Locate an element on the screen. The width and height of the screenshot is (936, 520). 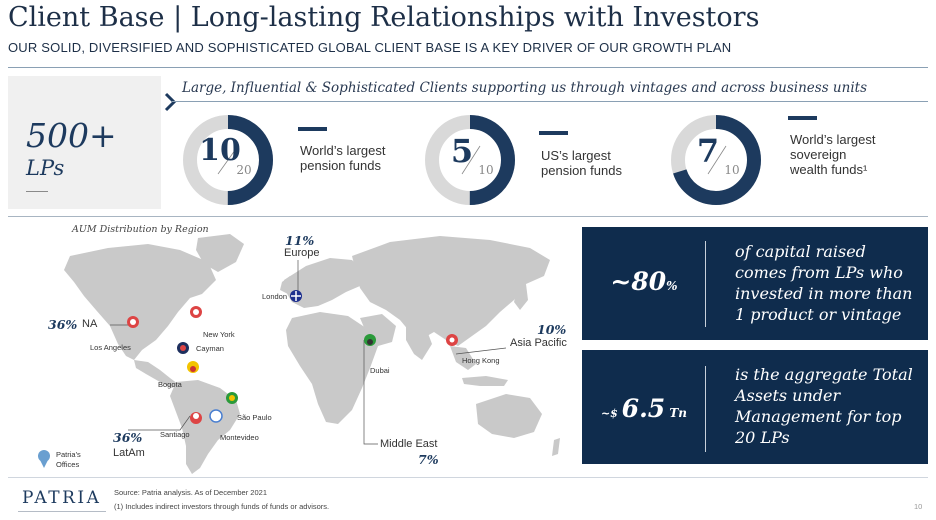
donut-chart-us-pension: 5 10 is located at coordinates (470, 160).